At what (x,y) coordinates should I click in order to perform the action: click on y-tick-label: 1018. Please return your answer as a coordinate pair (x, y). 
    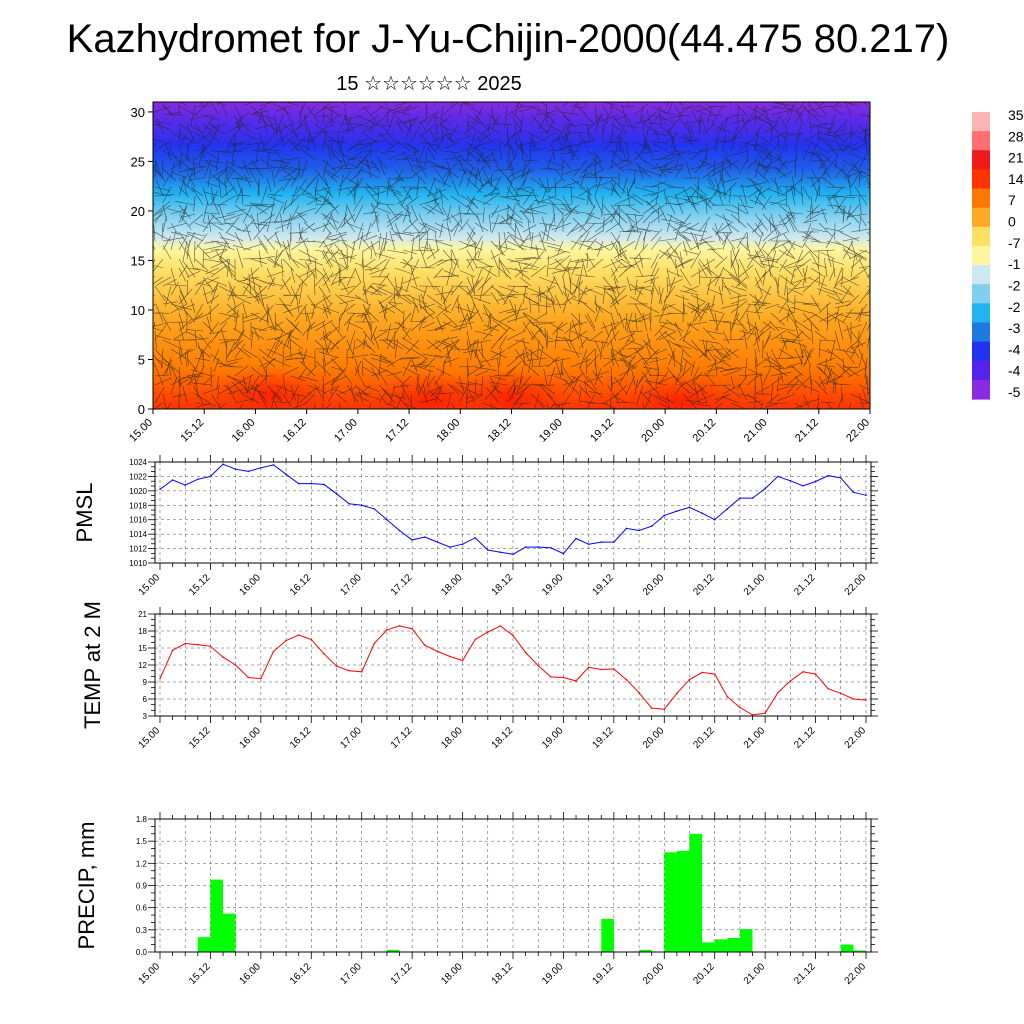
    Looking at the image, I should click on (138, 505).